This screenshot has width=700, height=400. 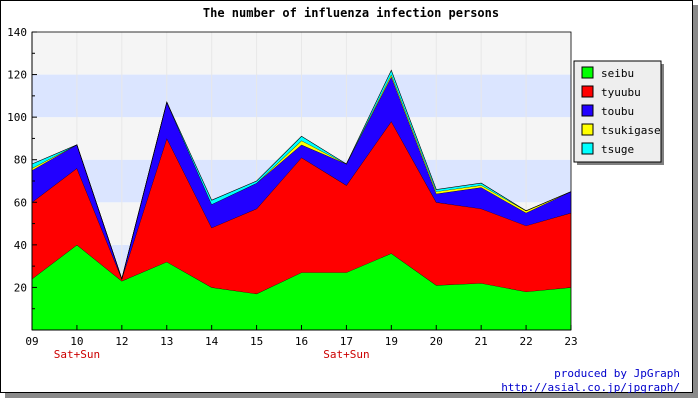 What do you see at coordinates (301, 341) in the screenshot?
I see `x-tick-label: 16` at bounding box center [301, 341].